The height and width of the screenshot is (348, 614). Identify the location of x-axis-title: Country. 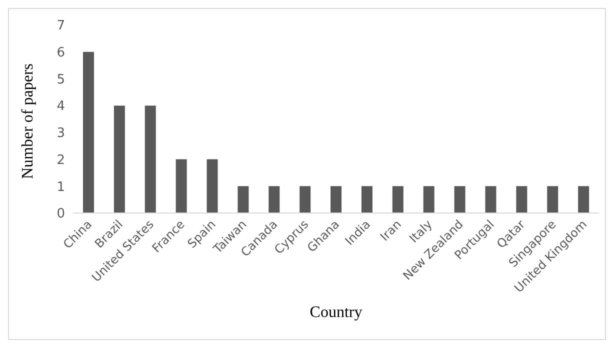
(336, 312).